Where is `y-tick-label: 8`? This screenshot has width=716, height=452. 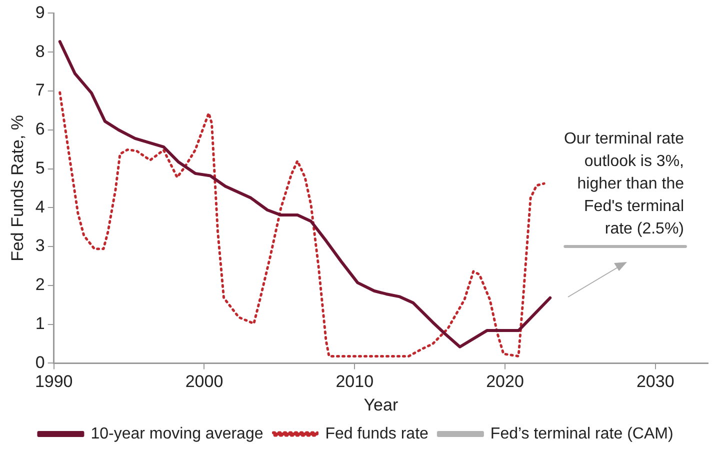 y-tick-label: 8 is located at coordinates (40, 51).